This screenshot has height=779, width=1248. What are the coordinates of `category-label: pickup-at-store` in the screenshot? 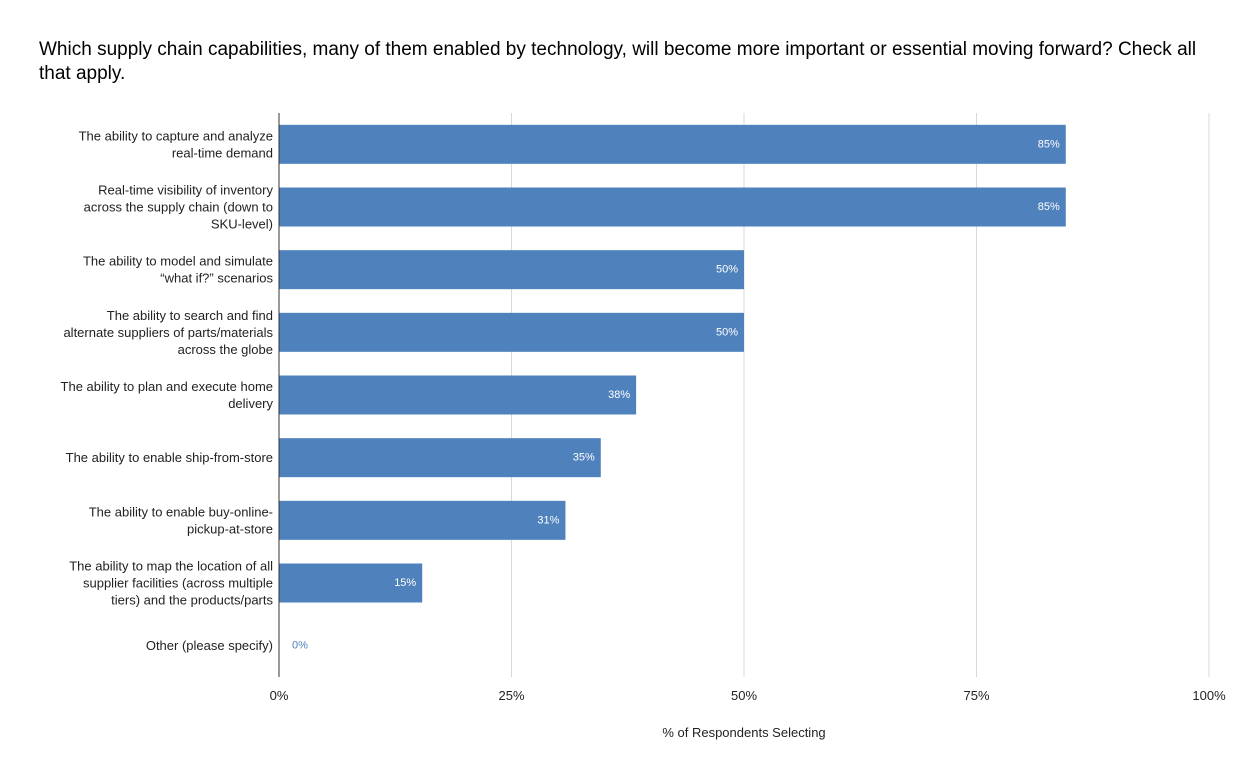 It's located at (230, 528).